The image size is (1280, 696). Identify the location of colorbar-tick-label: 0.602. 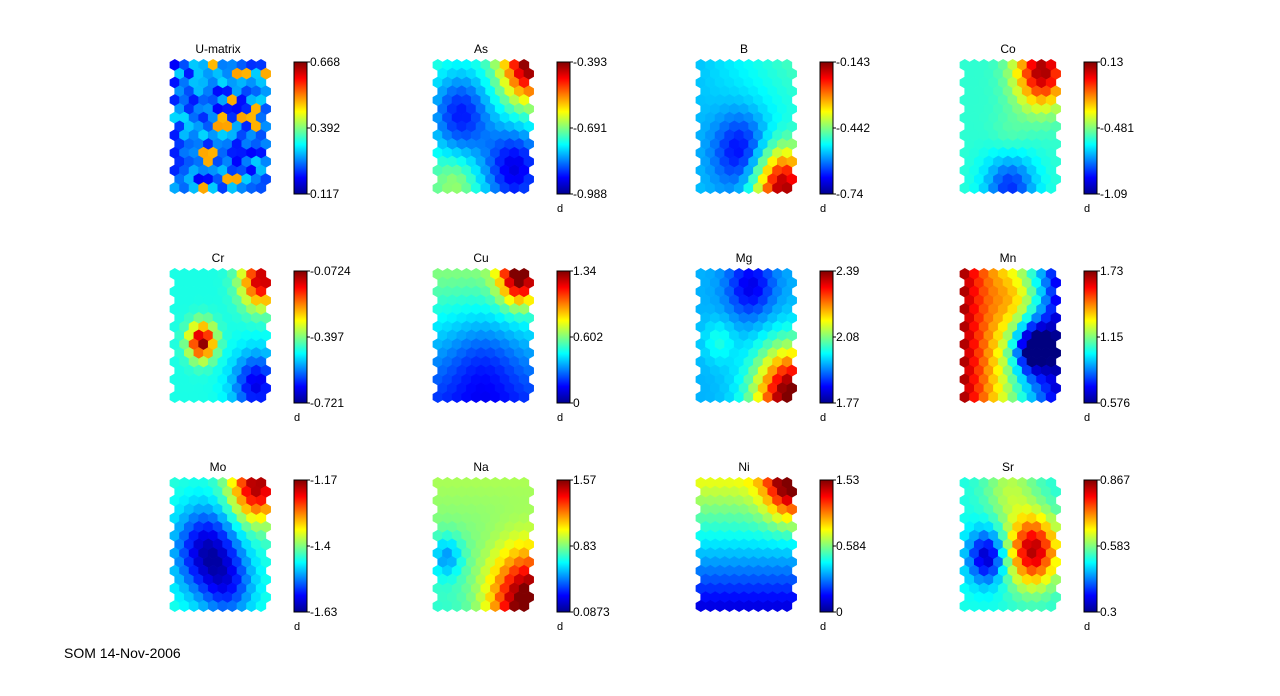
(588, 337).